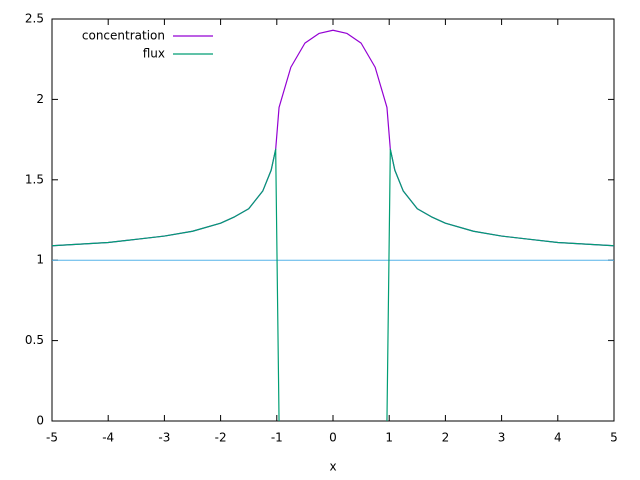  Describe the element at coordinates (558, 438) in the screenshot. I see `x-tick-label: 4` at that location.